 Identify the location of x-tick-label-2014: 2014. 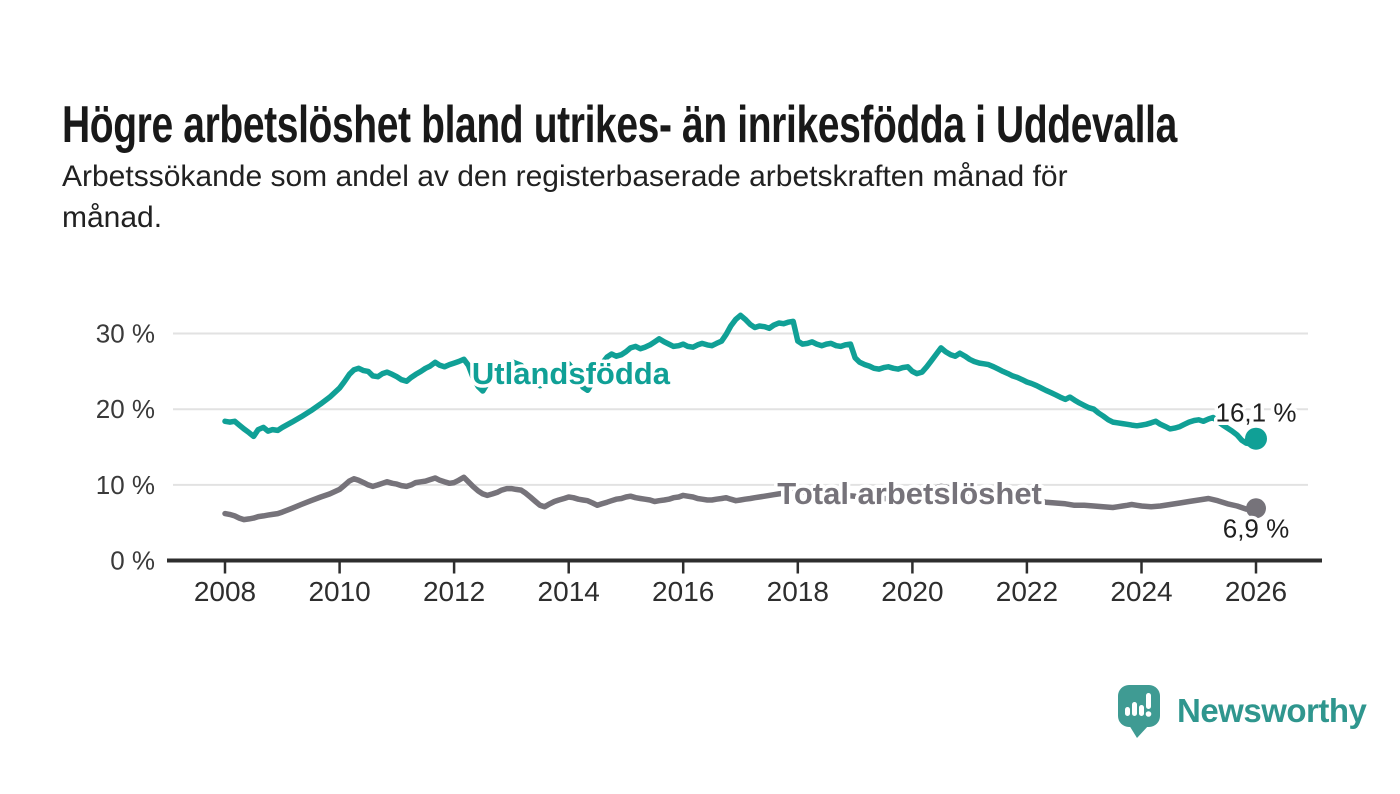
(569, 591).